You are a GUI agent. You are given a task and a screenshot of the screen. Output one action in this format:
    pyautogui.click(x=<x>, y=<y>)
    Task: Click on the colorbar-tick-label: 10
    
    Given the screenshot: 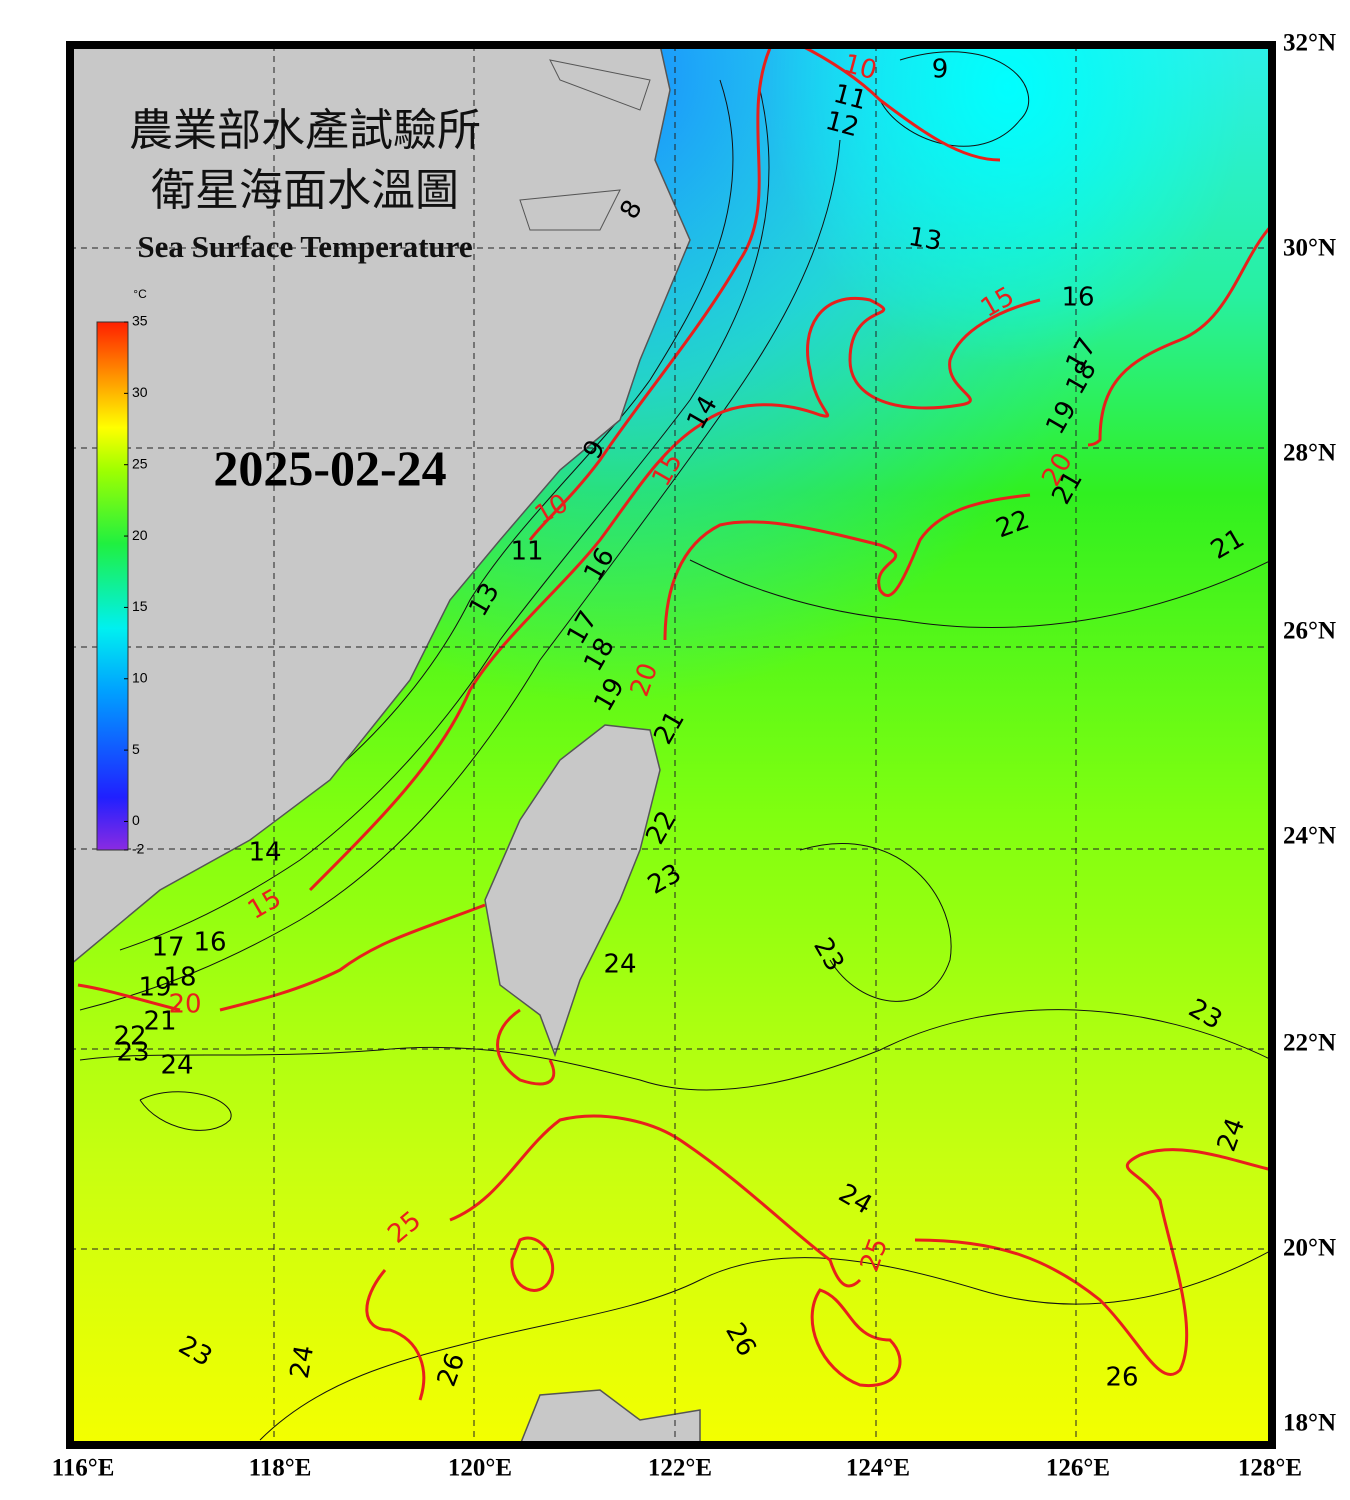 What is the action you would take?
    pyautogui.click(x=140, y=677)
    